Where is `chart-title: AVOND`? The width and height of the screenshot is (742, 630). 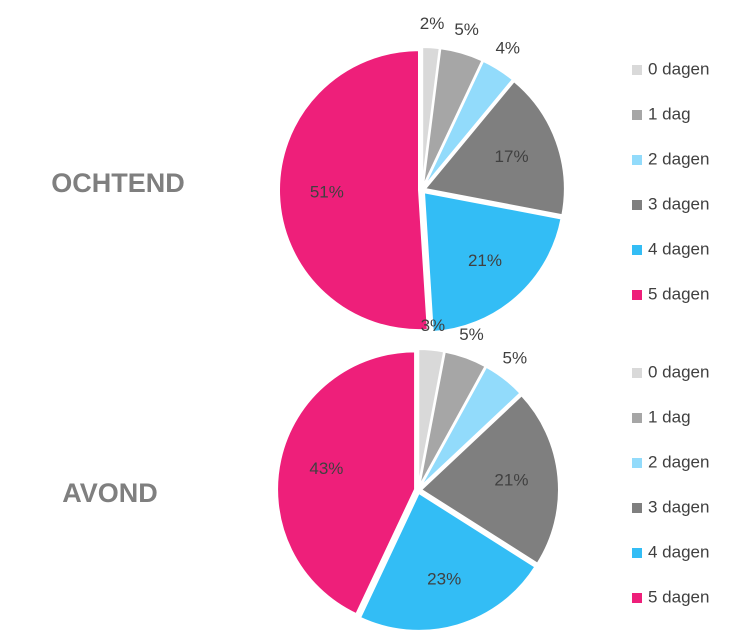
chart-title: AVOND is located at coordinates (110, 493).